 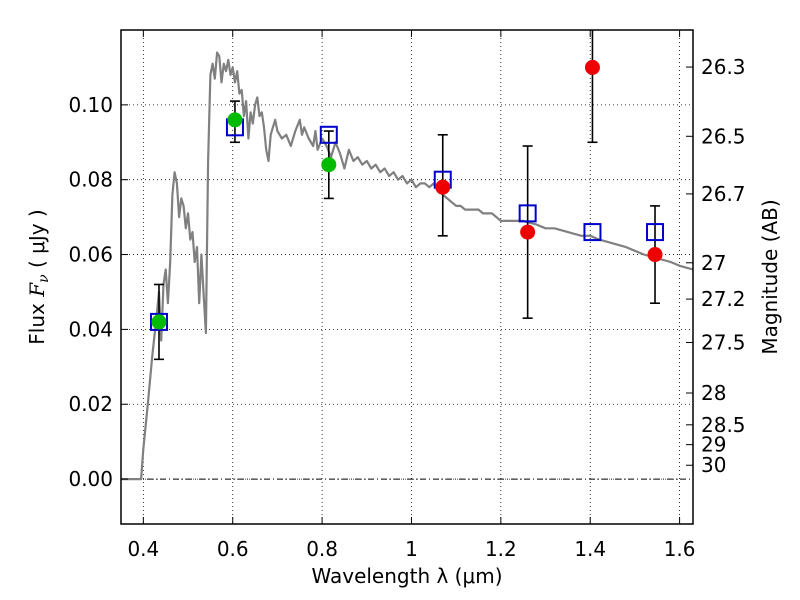 I want to click on y-tick-label: 0.02, so click(x=90, y=404).